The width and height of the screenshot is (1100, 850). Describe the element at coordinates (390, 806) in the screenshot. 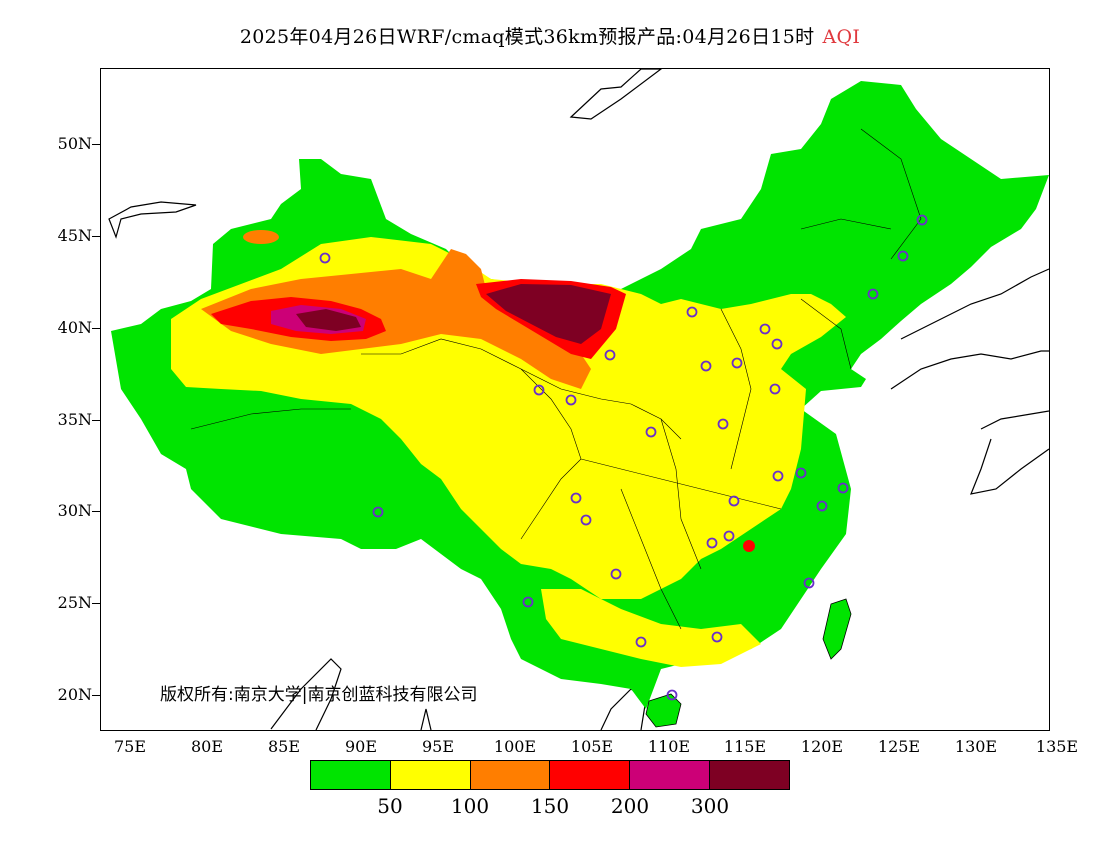

I see `legend-label-50: 50` at that location.